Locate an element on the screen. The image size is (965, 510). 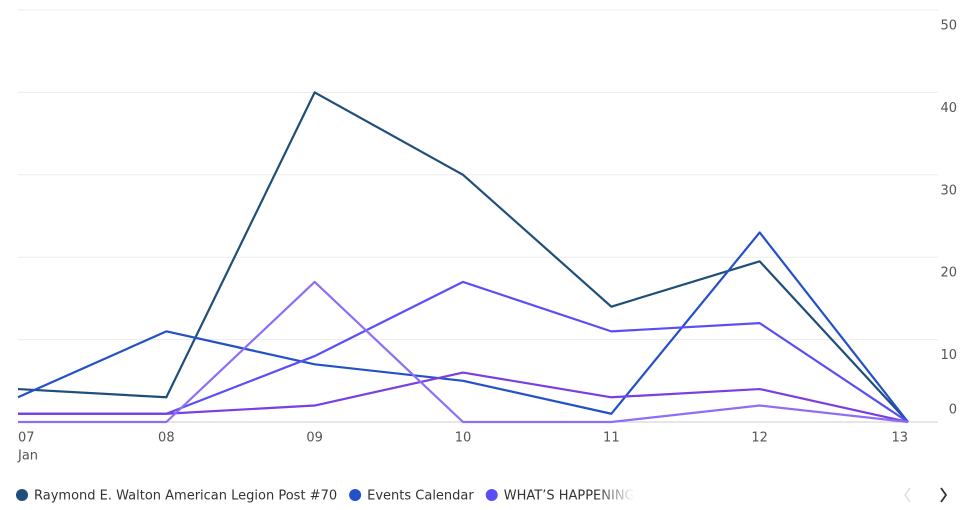
x-month-label: Jan is located at coordinates (27, 456).